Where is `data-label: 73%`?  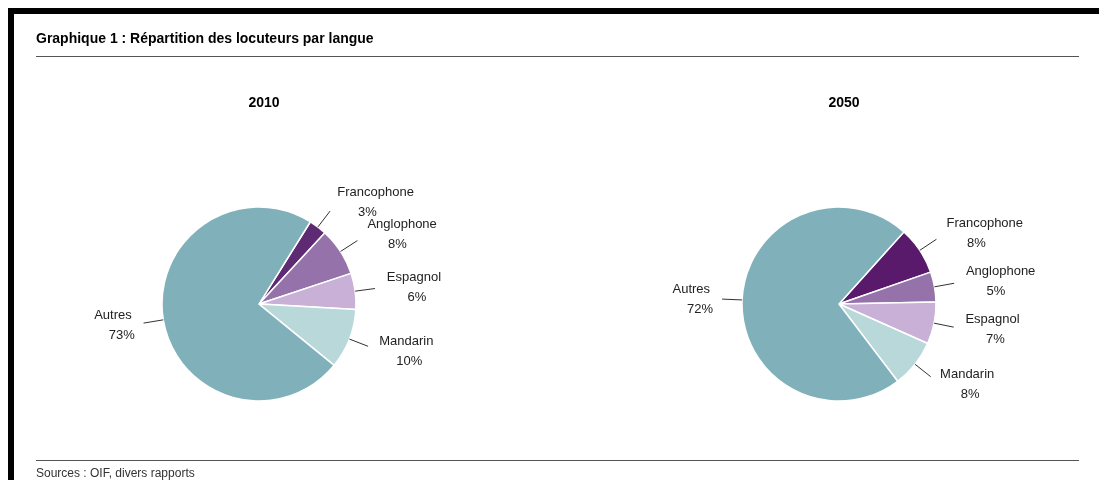
data-label: 73% is located at coordinates (122, 335).